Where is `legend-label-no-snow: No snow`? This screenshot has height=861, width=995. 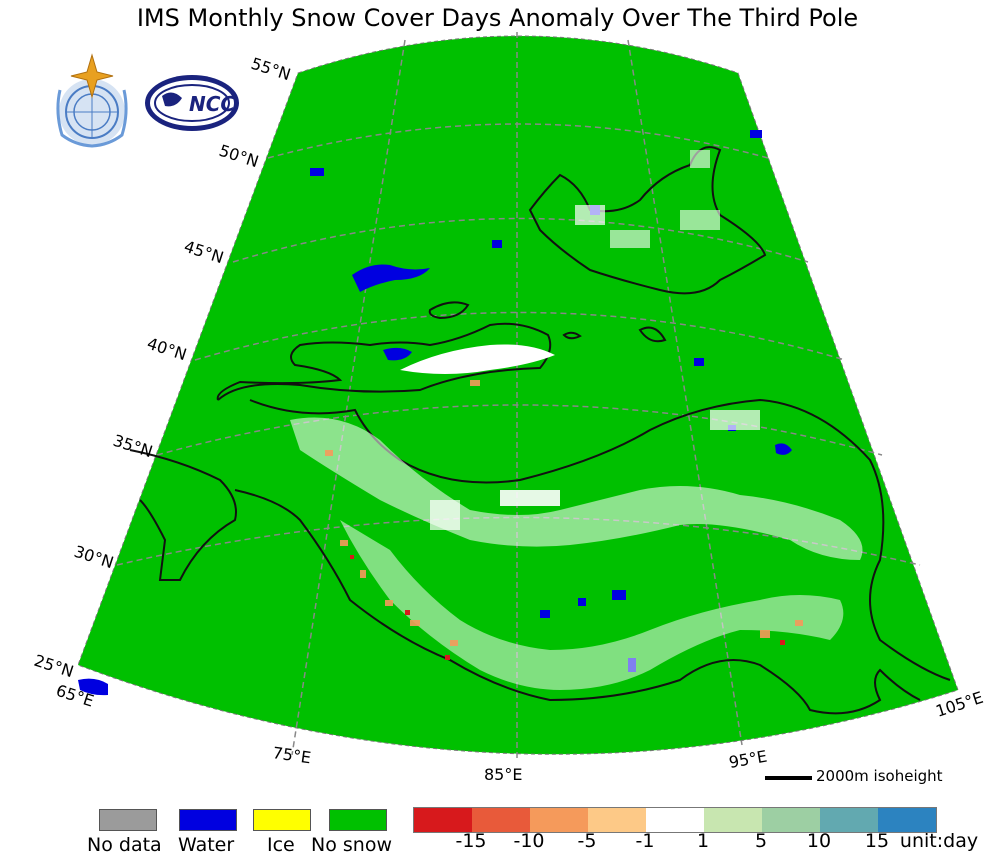 legend-label-no-snow: No snow is located at coordinates (351, 845).